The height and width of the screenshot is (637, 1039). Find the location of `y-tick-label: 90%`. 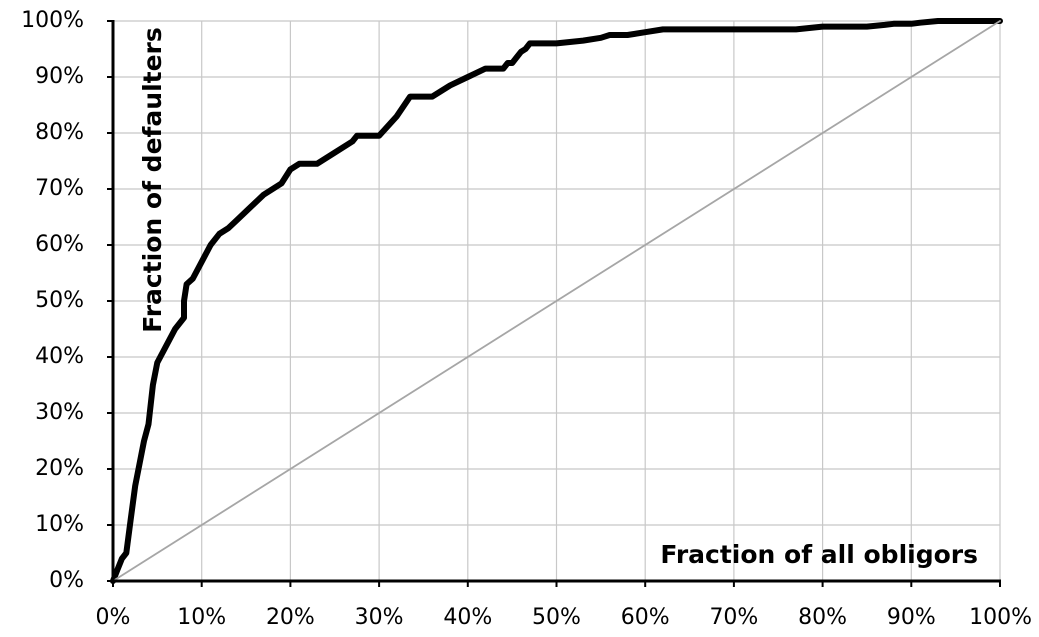

y-tick-label: 90% is located at coordinates (59, 76).